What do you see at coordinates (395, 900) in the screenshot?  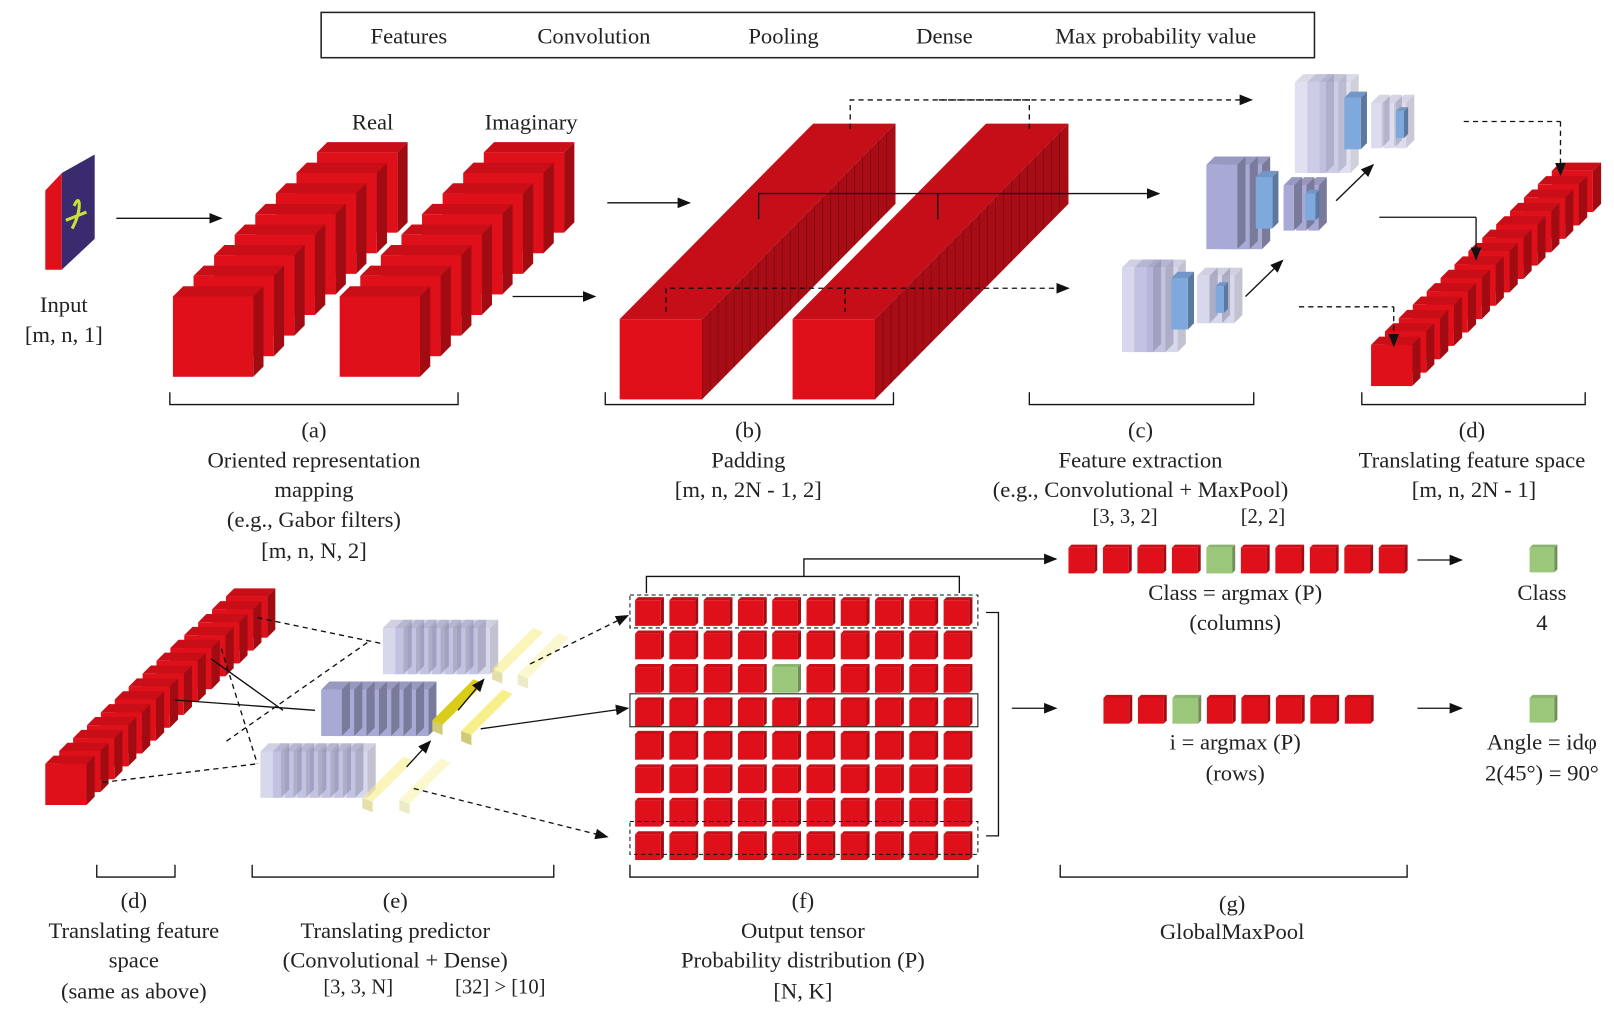 I see `caption-e-tag: (e)` at bounding box center [395, 900].